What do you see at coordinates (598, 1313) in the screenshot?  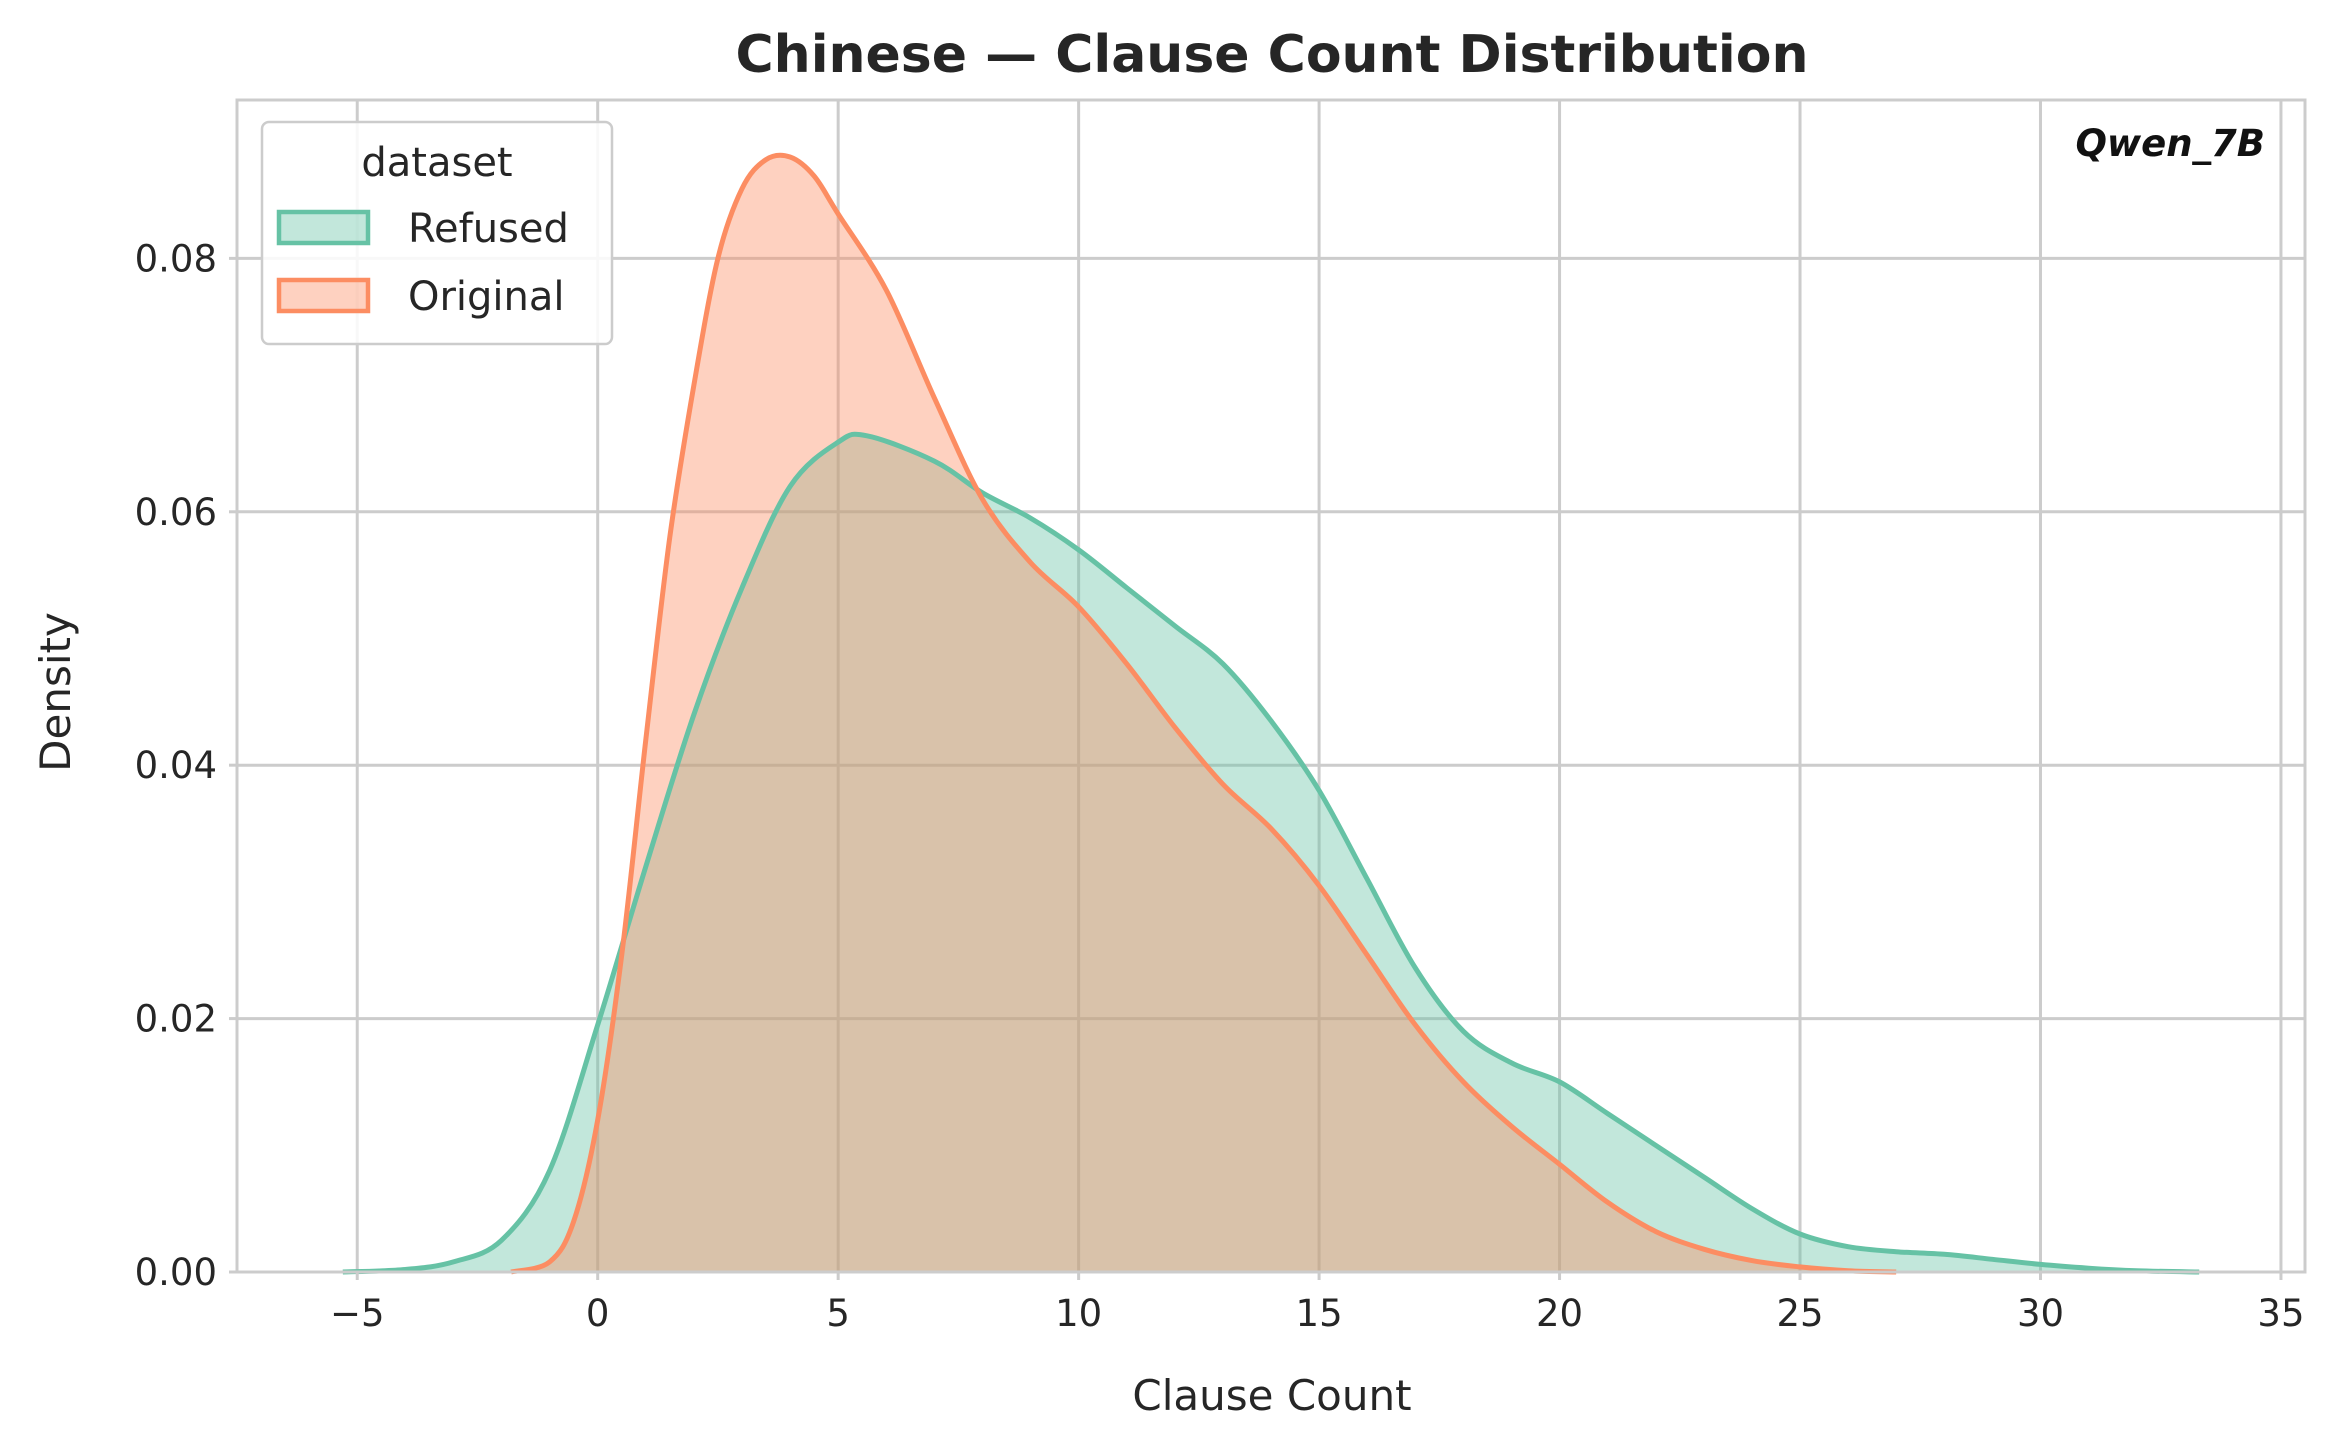 I see `x-tick-label: 0` at bounding box center [598, 1313].